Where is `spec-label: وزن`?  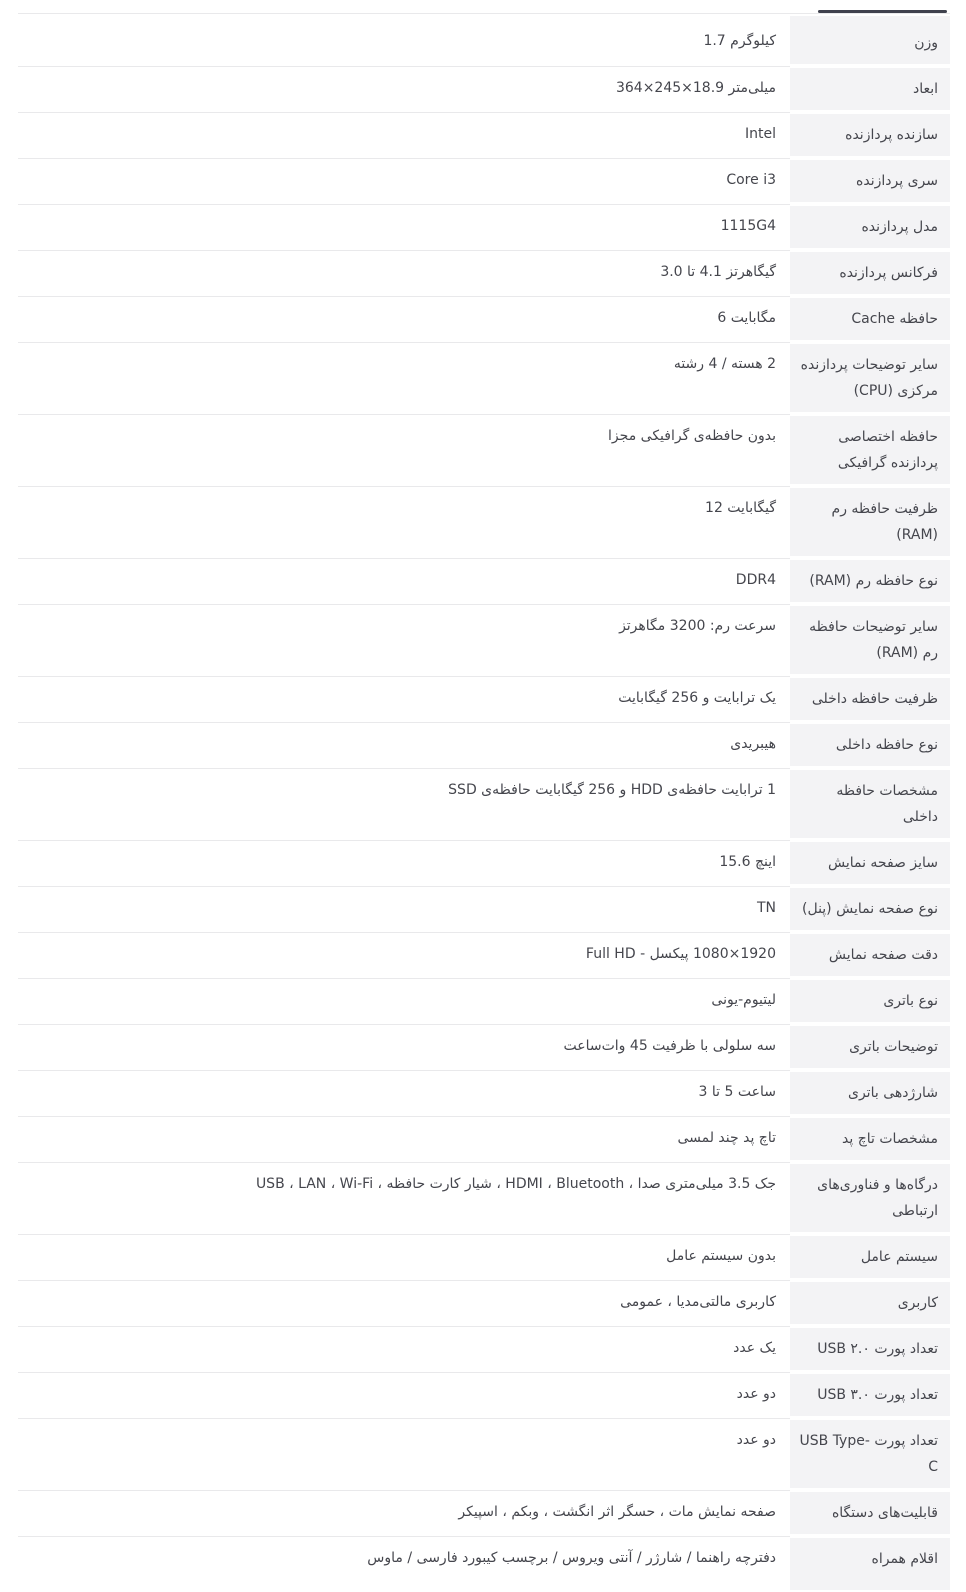
spec-label: وزن is located at coordinates (870, 40).